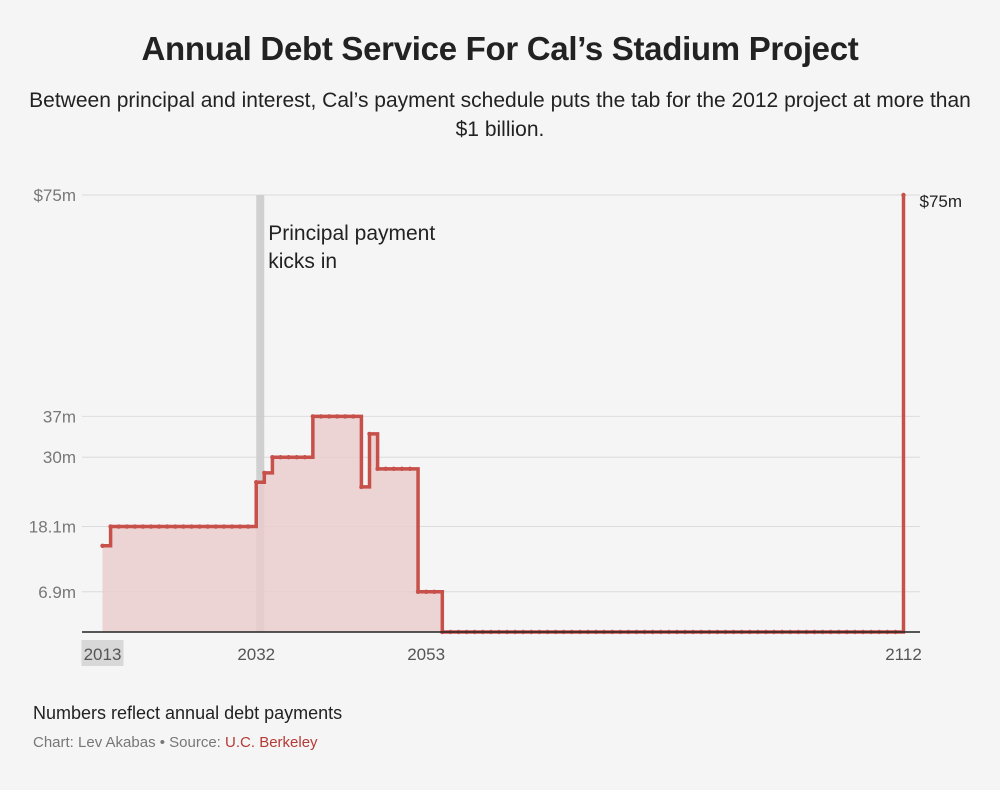  What do you see at coordinates (224, 526) in the screenshot?
I see `data-point-2028` at bounding box center [224, 526].